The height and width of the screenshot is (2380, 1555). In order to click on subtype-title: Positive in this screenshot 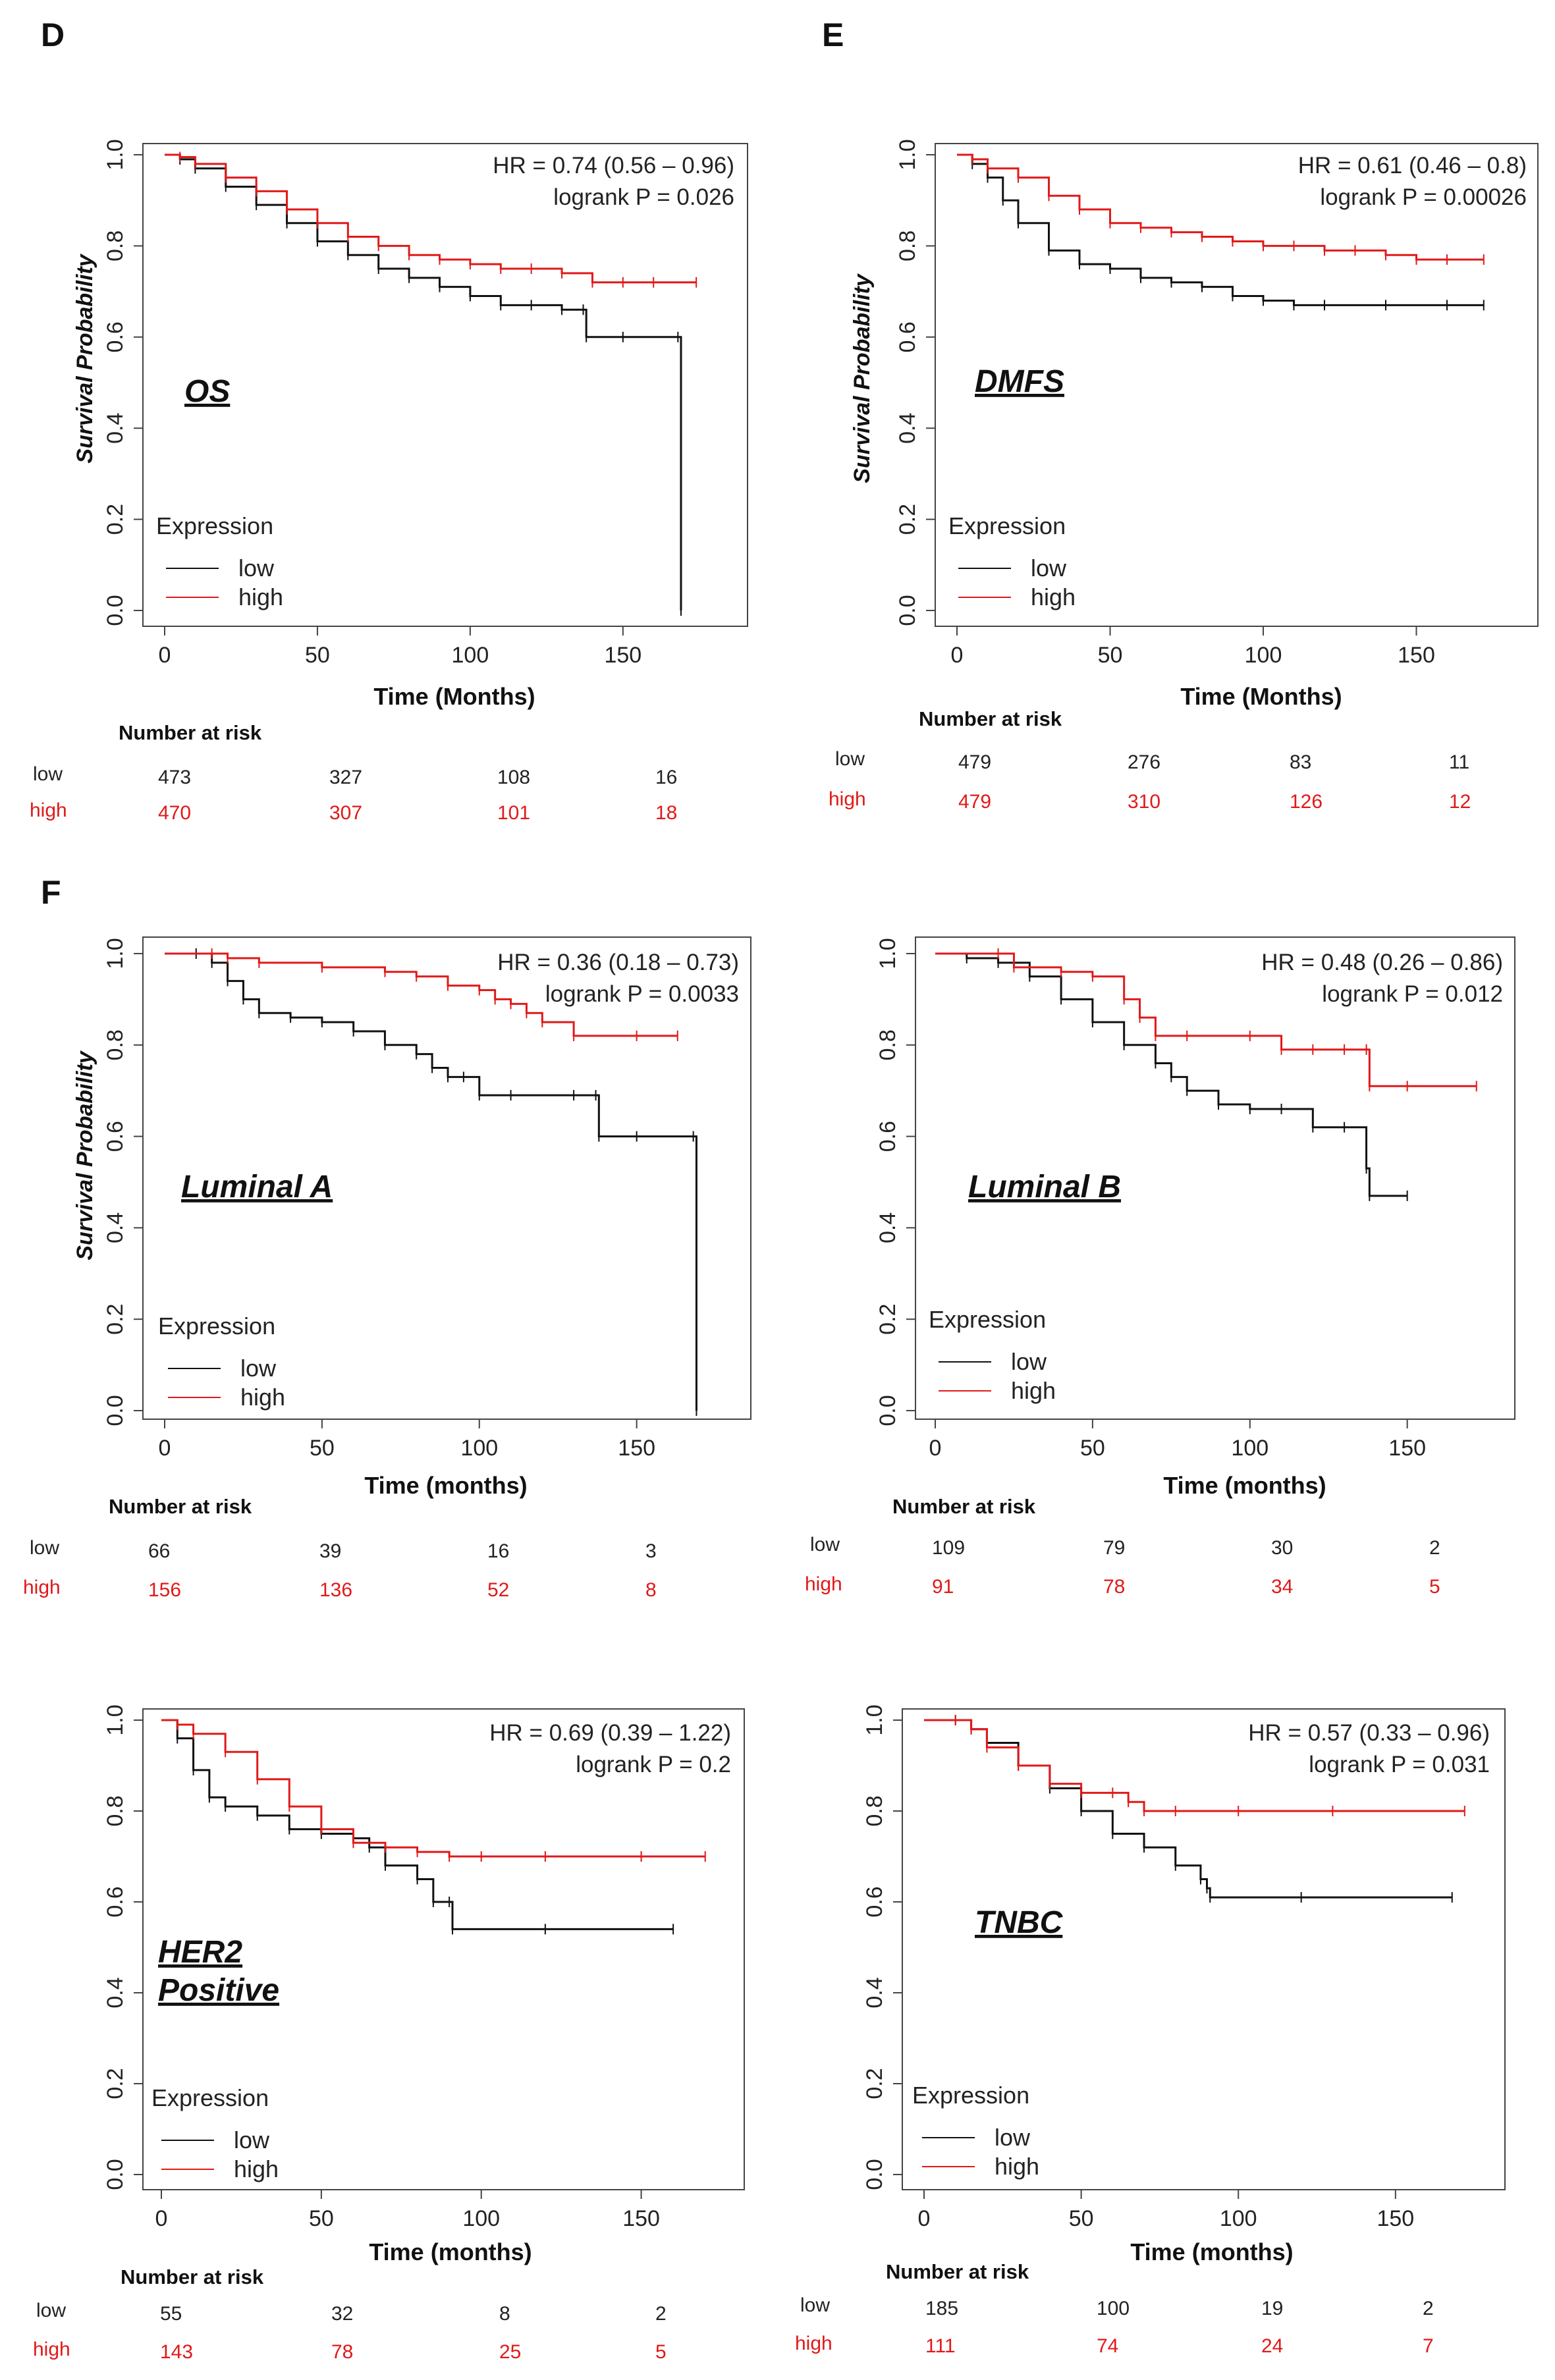, I will do `click(219, 1990)`.